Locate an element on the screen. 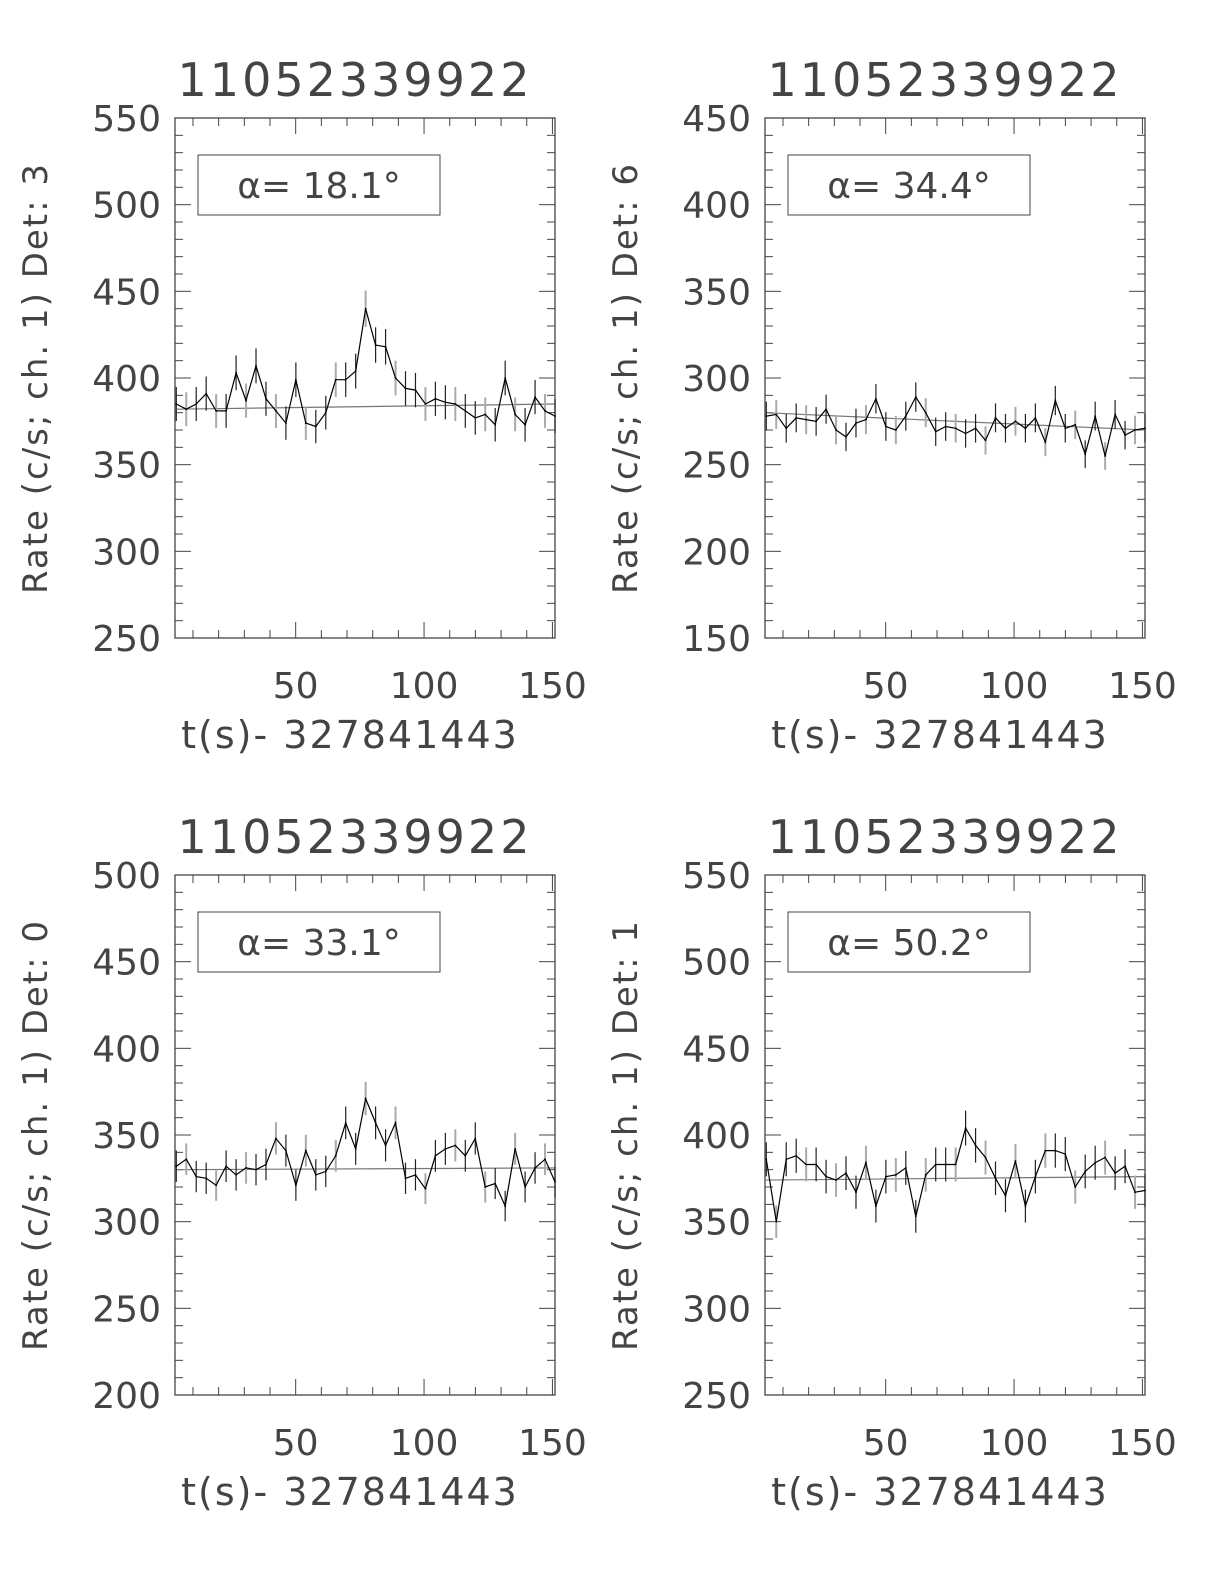  legend-alpha-label: α= 50.2° is located at coordinates (909, 943).